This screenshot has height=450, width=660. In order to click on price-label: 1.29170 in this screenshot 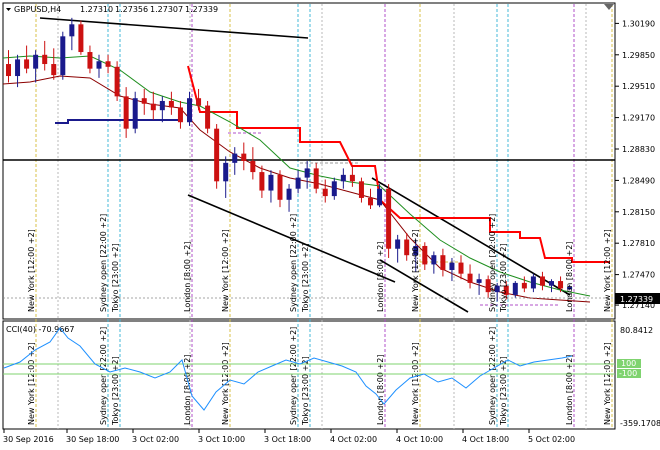, I will do `click(638, 118)`.